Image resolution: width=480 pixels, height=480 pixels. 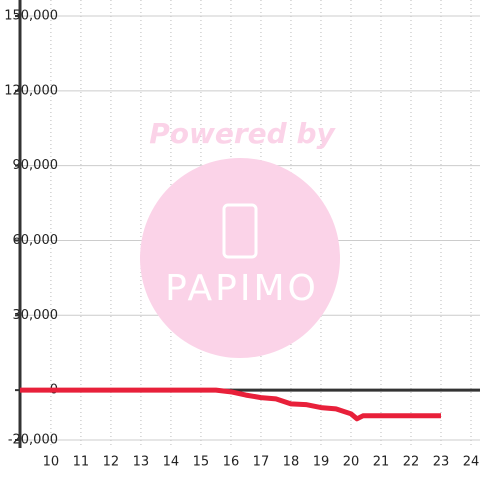 What do you see at coordinates (36, 315) in the screenshot?
I see `y-tick-label: 30,000` at bounding box center [36, 315].